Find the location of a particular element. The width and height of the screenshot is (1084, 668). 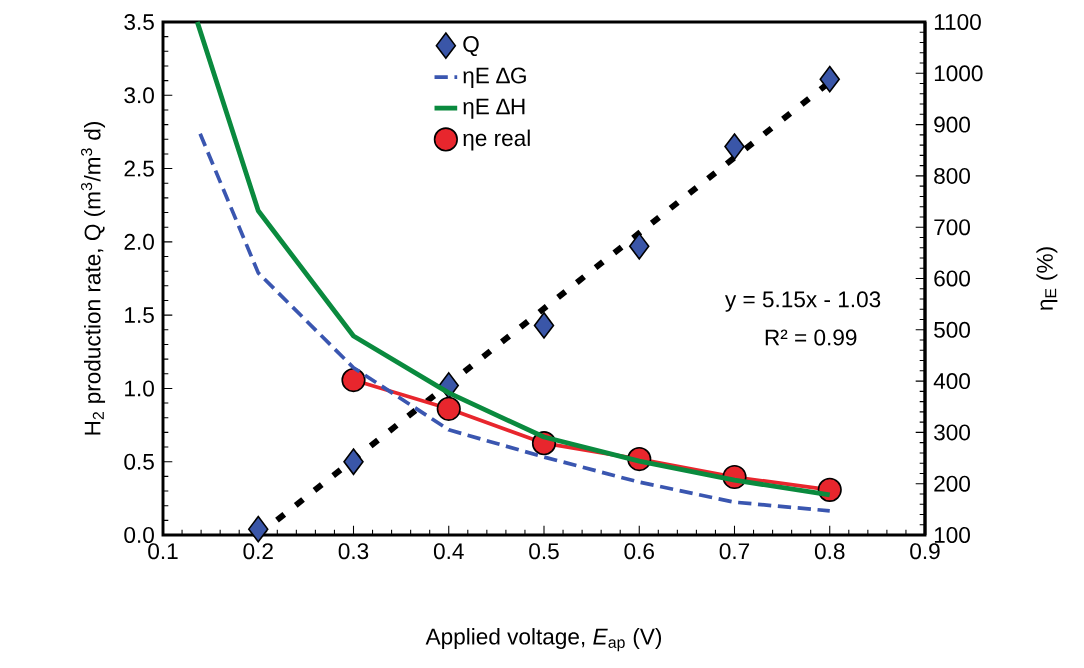

y2-tick-label: 1100 is located at coordinates (957, 22).